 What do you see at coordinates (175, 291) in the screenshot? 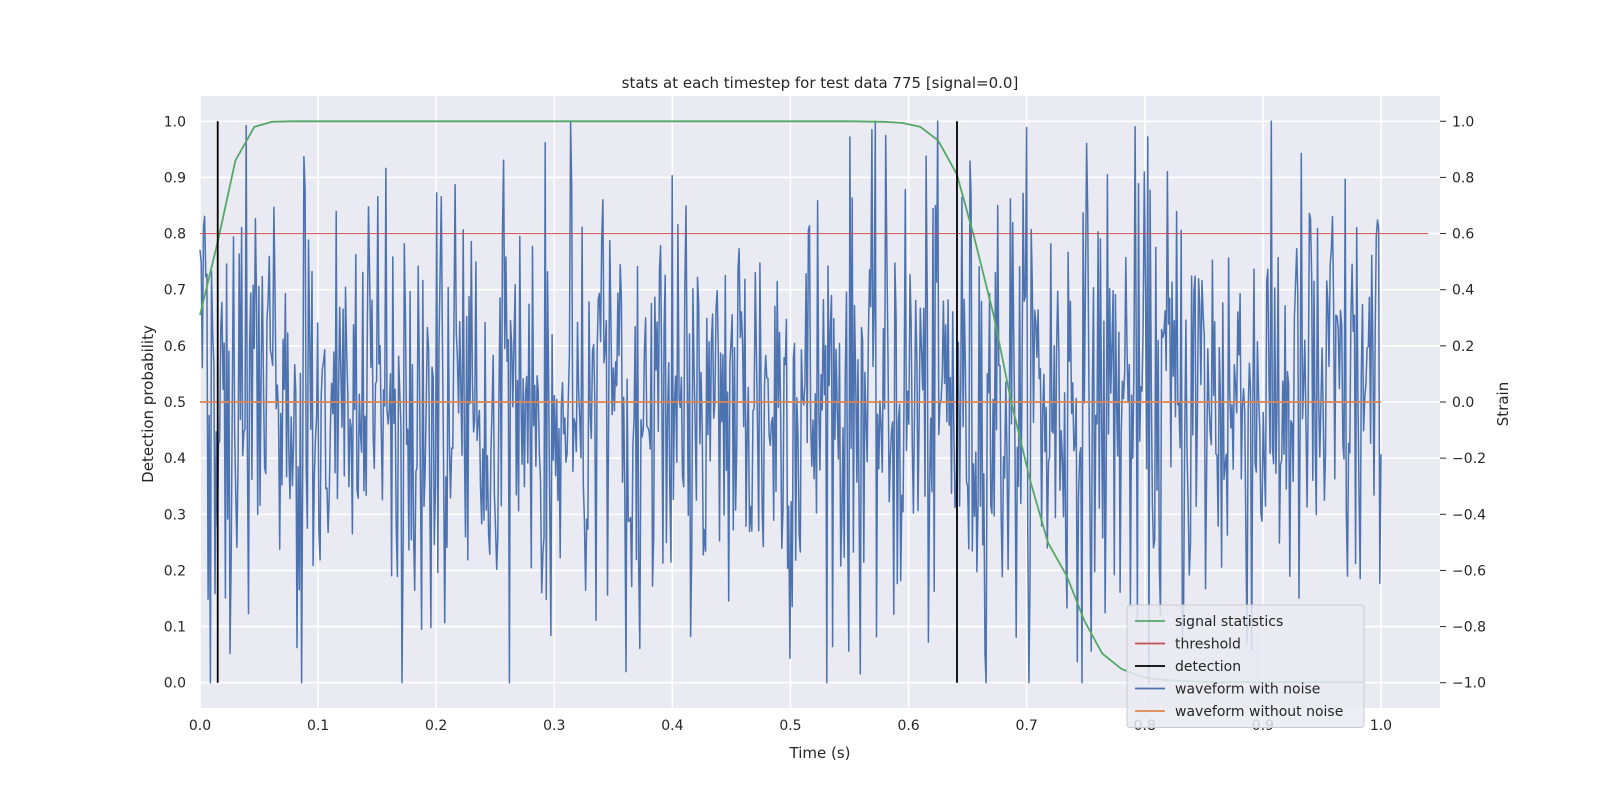
I see `y-left-tick-label: 0.7` at bounding box center [175, 291].